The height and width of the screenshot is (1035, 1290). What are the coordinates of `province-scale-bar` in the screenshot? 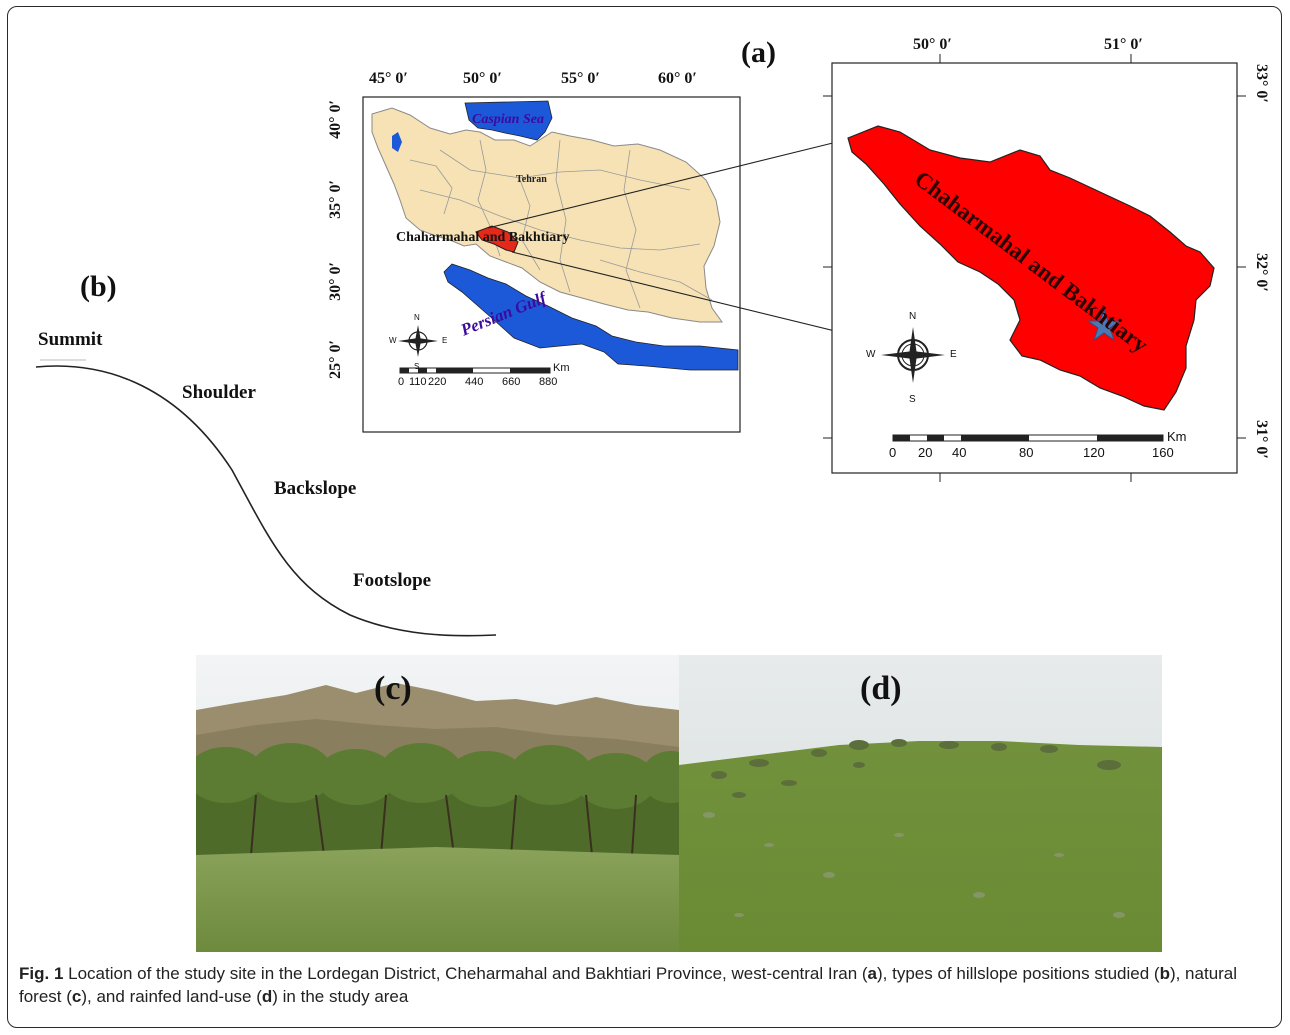 It's located at (1028, 438).